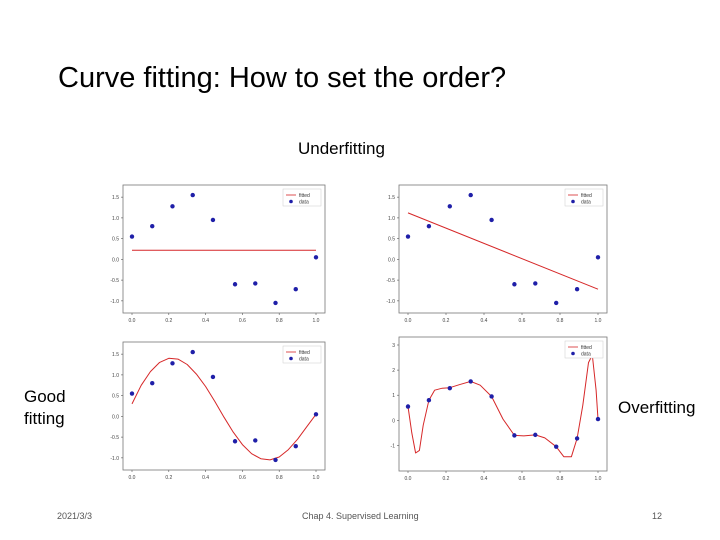 This screenshot has width=720, height=540. Describe the element at coordinates (360, 516) in the screenshot. I see `footer-chapter: Chap 4. Supervised Learning` at that location.